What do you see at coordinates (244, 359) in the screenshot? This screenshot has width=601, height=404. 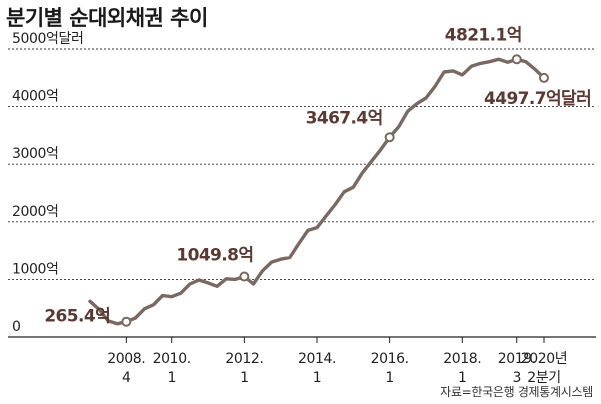 I see `x-tick-label: 2012.` at bounding box center [244, 359].